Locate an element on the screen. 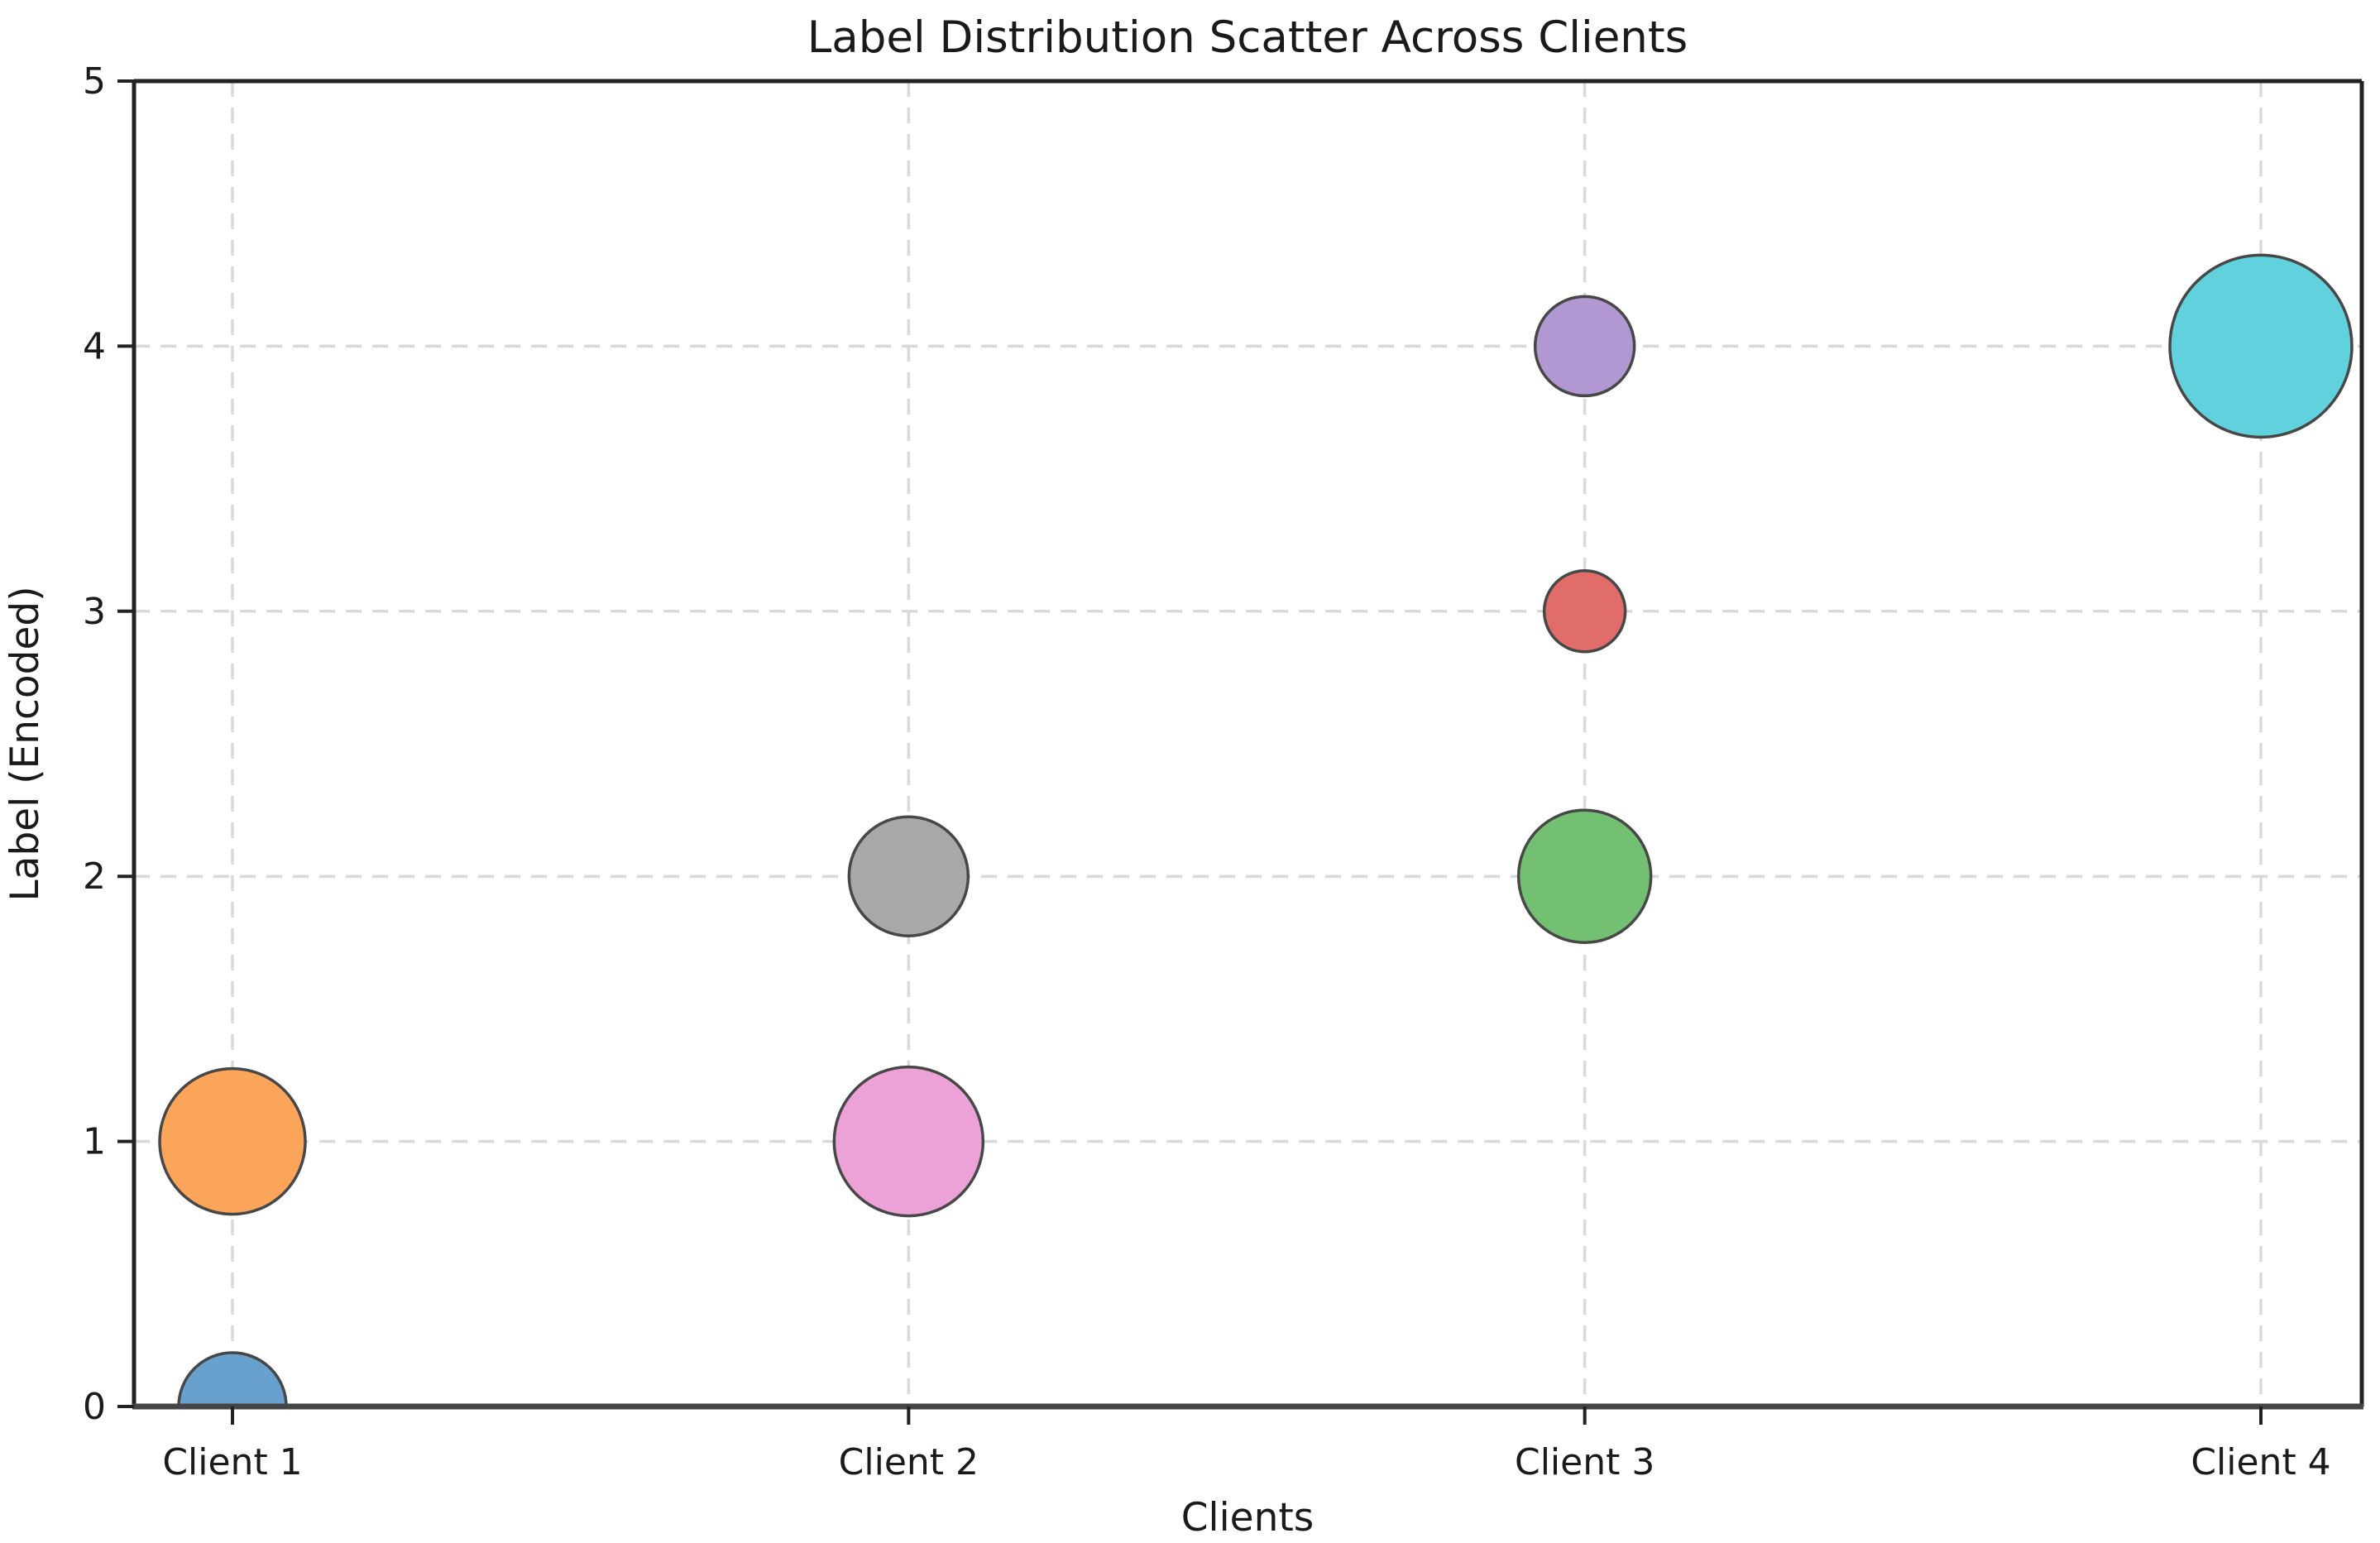 This screenshot has height=1543, width=2380. y-tick-label: 2 is located at coordinates (94, 877).